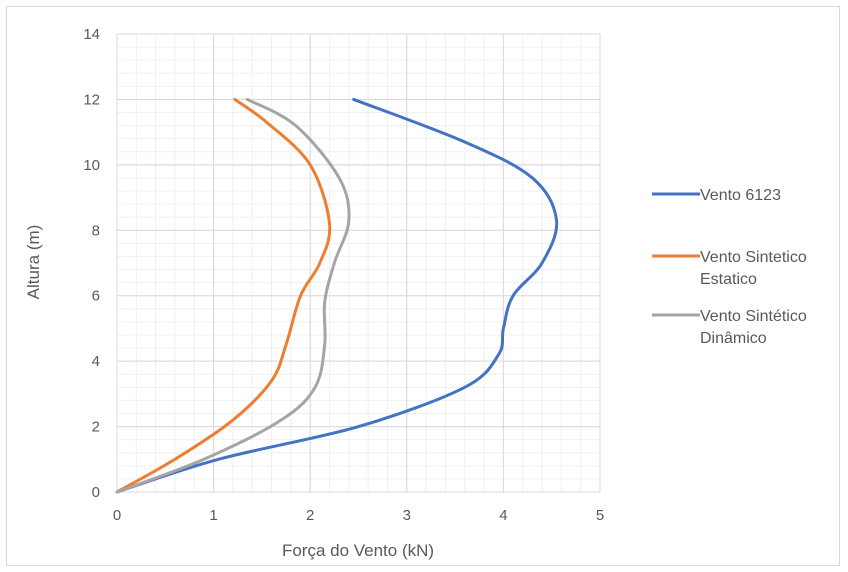 The height and width of the screenshot is (572, 848). Describe the element at coordinates (740, 195) in the screenshot. I see `legend-label-1: Vento 6123` at that location.